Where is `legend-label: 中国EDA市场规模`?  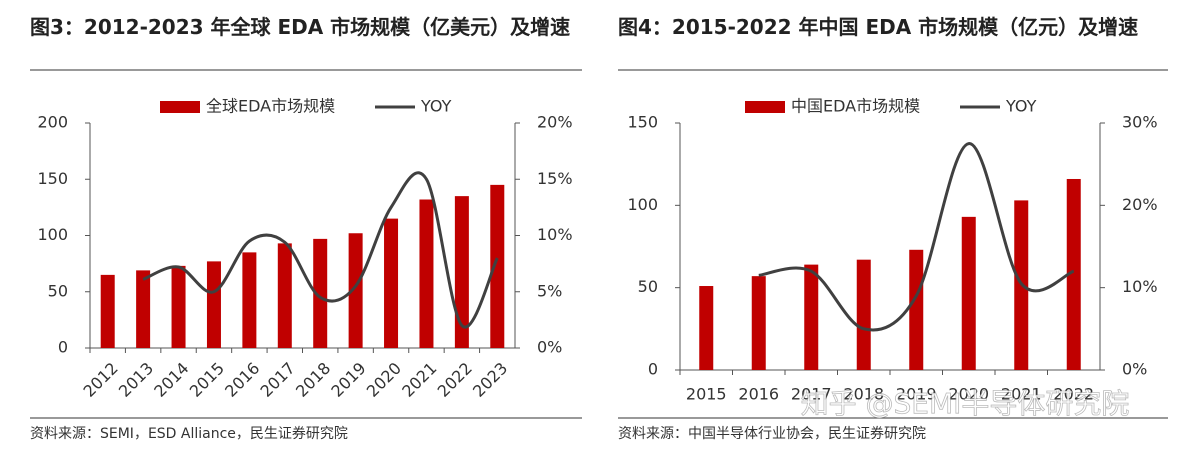 legend-label: 中国EDA市场规模 is located at coordinates (855, 106).